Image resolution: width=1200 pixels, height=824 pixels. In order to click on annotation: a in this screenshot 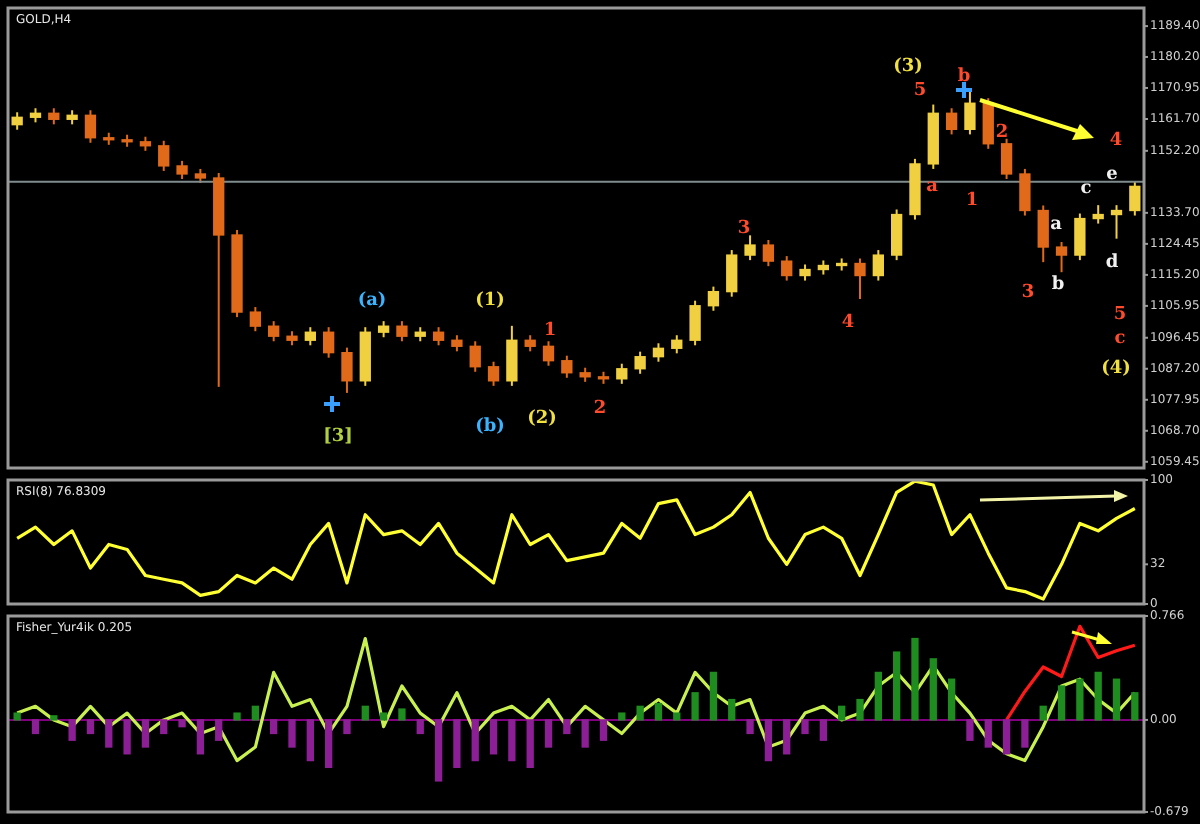, I will do `click(932, 186)`.